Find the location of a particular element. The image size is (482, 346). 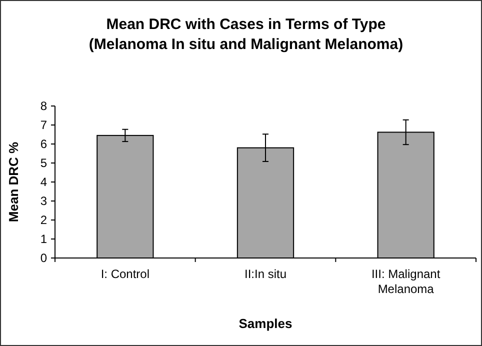

y-tick-label: 7 is located at coordinates (44, 125).